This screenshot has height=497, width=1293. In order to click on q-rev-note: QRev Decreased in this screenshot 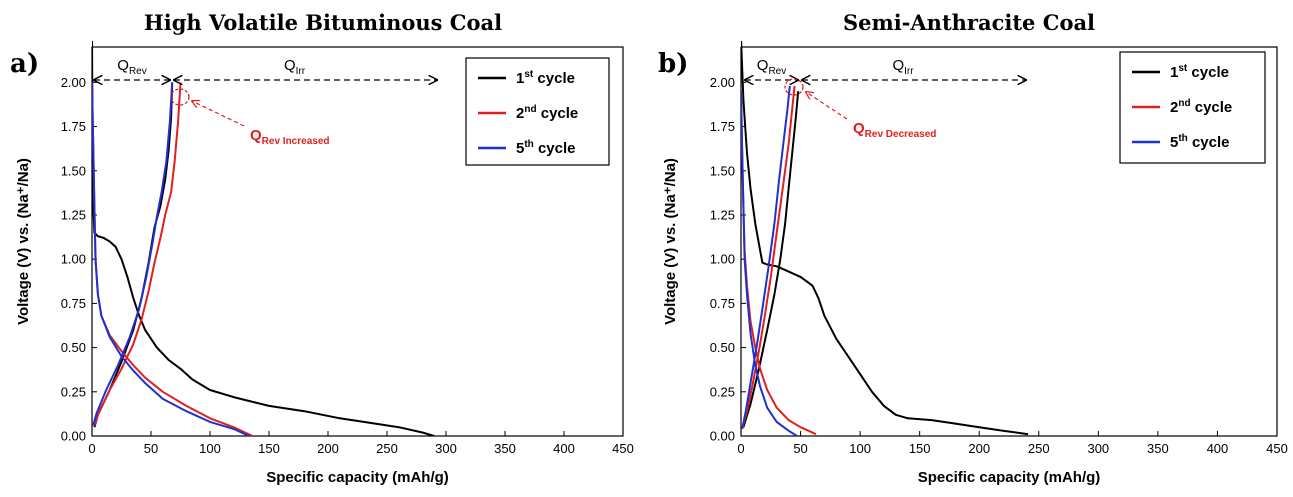, I will do `click(894, 130)`.